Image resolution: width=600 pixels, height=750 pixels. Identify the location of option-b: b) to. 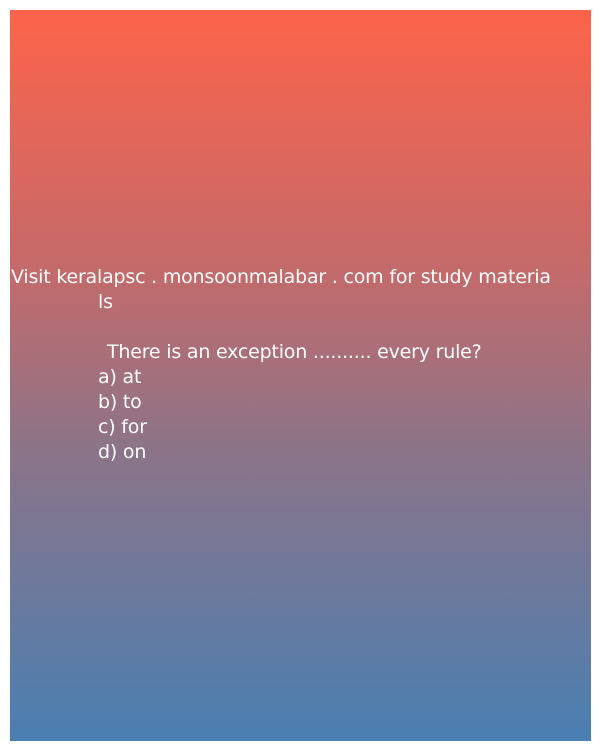
(120, 402).